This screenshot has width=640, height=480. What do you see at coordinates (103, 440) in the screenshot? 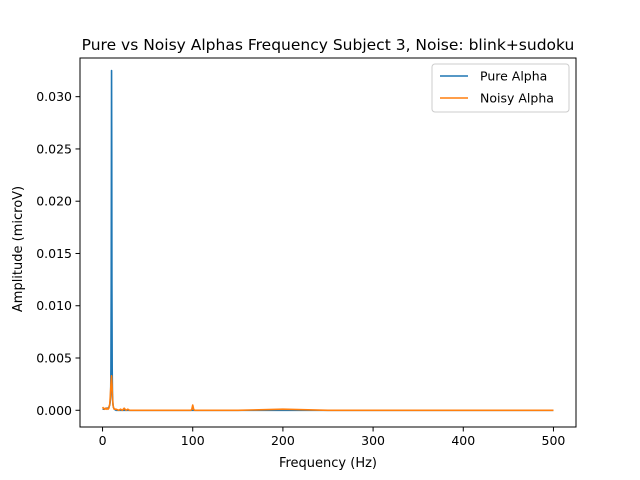
I see `x-tick-label: 0` at bounding box center [103, 440].